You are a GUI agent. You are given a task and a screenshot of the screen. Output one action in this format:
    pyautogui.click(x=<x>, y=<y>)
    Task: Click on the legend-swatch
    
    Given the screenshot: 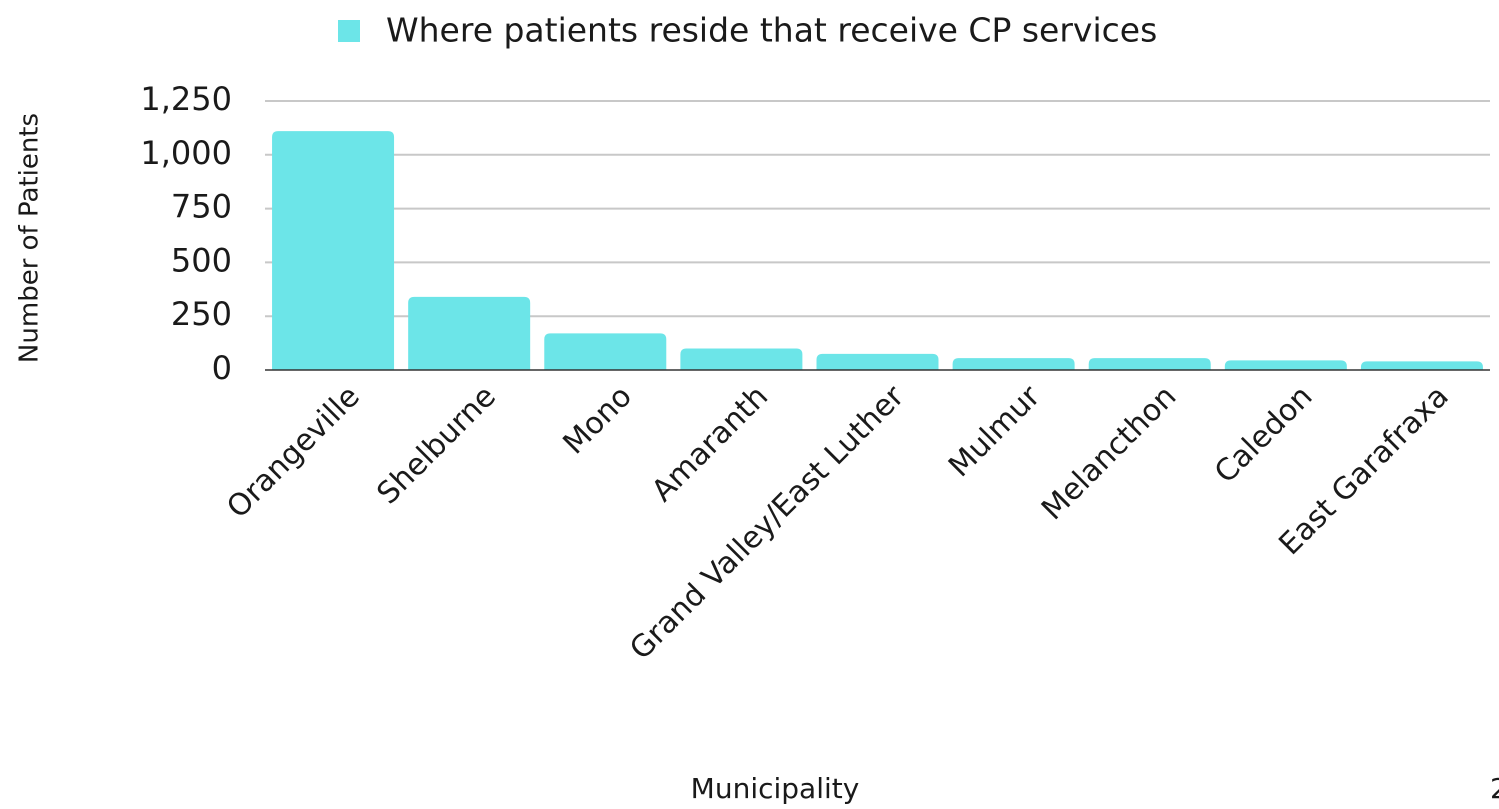 What is the action you would take?
    pyautogui.click(x=349, y=31)
    